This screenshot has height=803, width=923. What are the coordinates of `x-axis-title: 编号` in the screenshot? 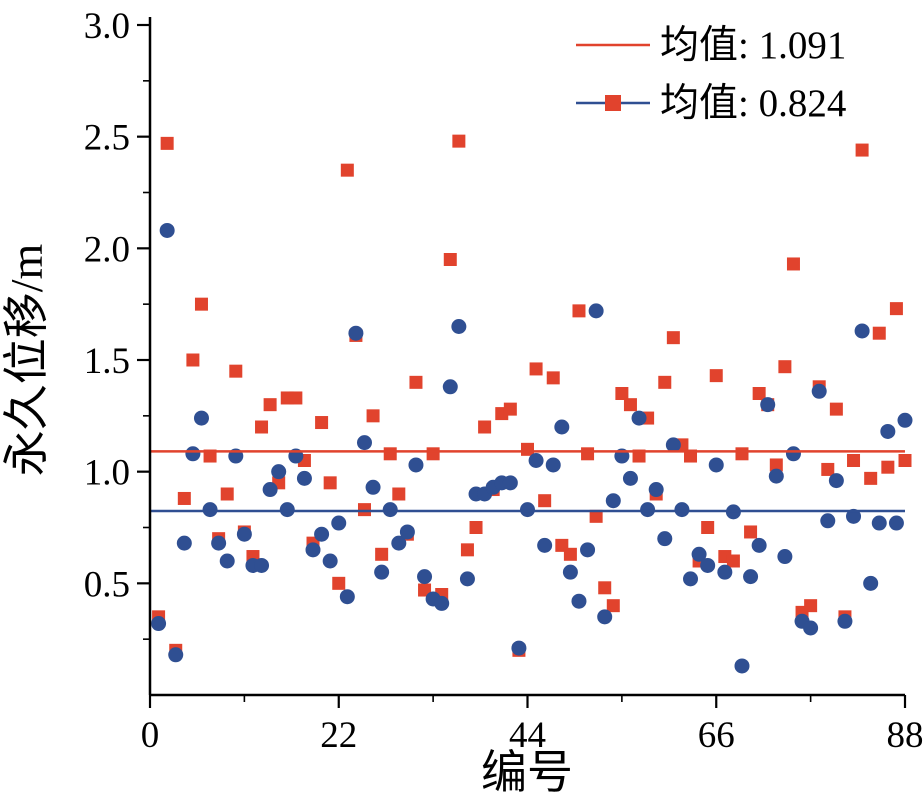 It's located at (527, 772).